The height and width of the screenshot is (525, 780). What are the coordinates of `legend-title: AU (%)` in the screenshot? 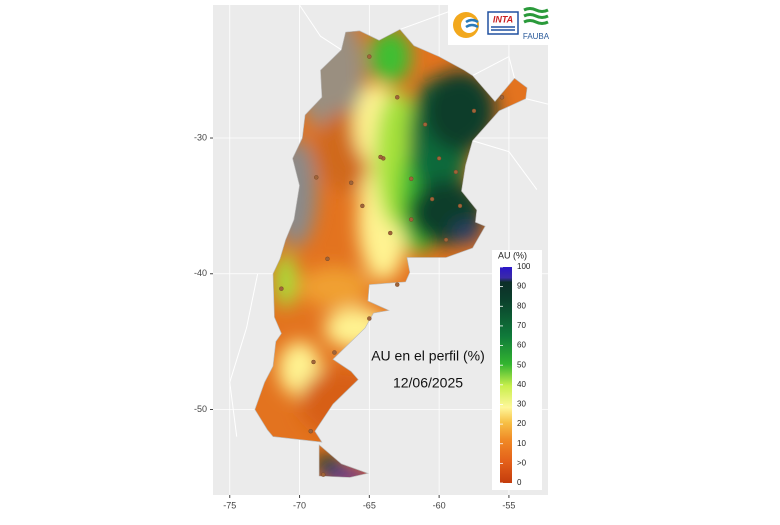 It's located at (512, 255).